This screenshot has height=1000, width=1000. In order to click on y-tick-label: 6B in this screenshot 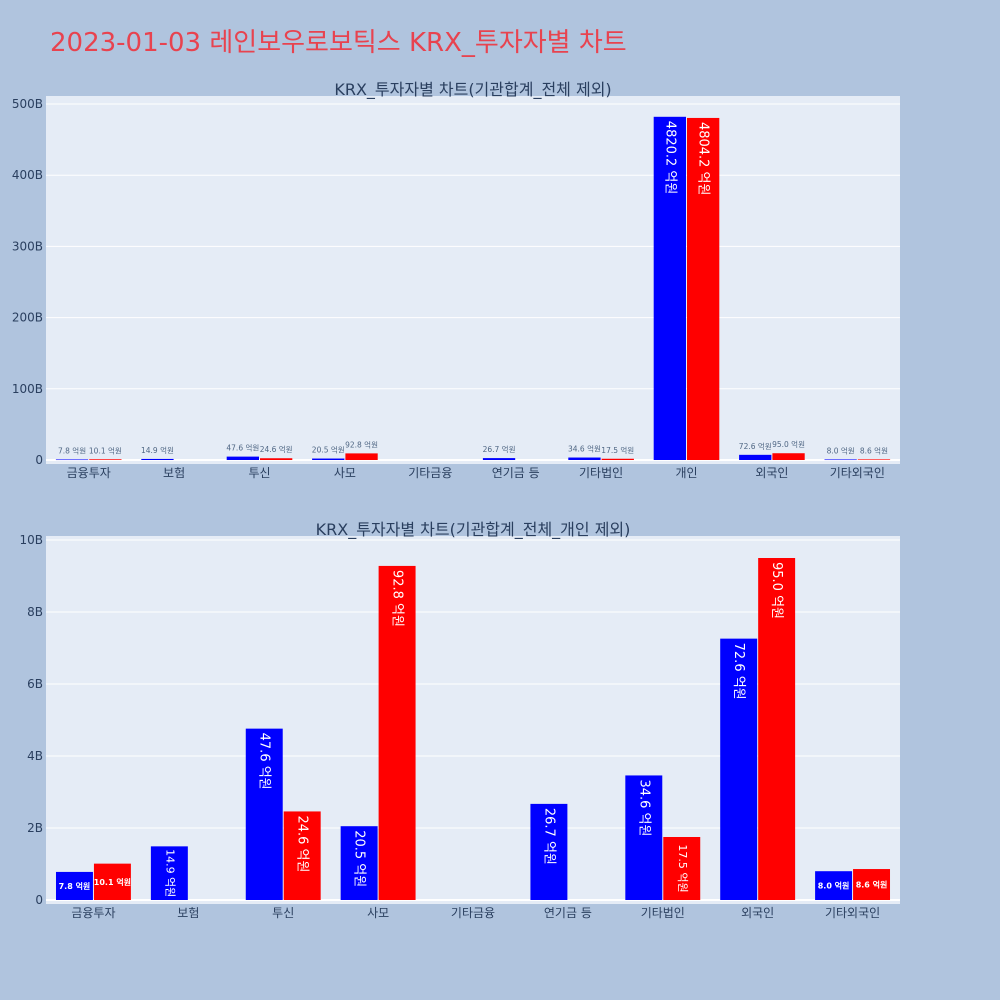, I will do `click(35, 684)`.